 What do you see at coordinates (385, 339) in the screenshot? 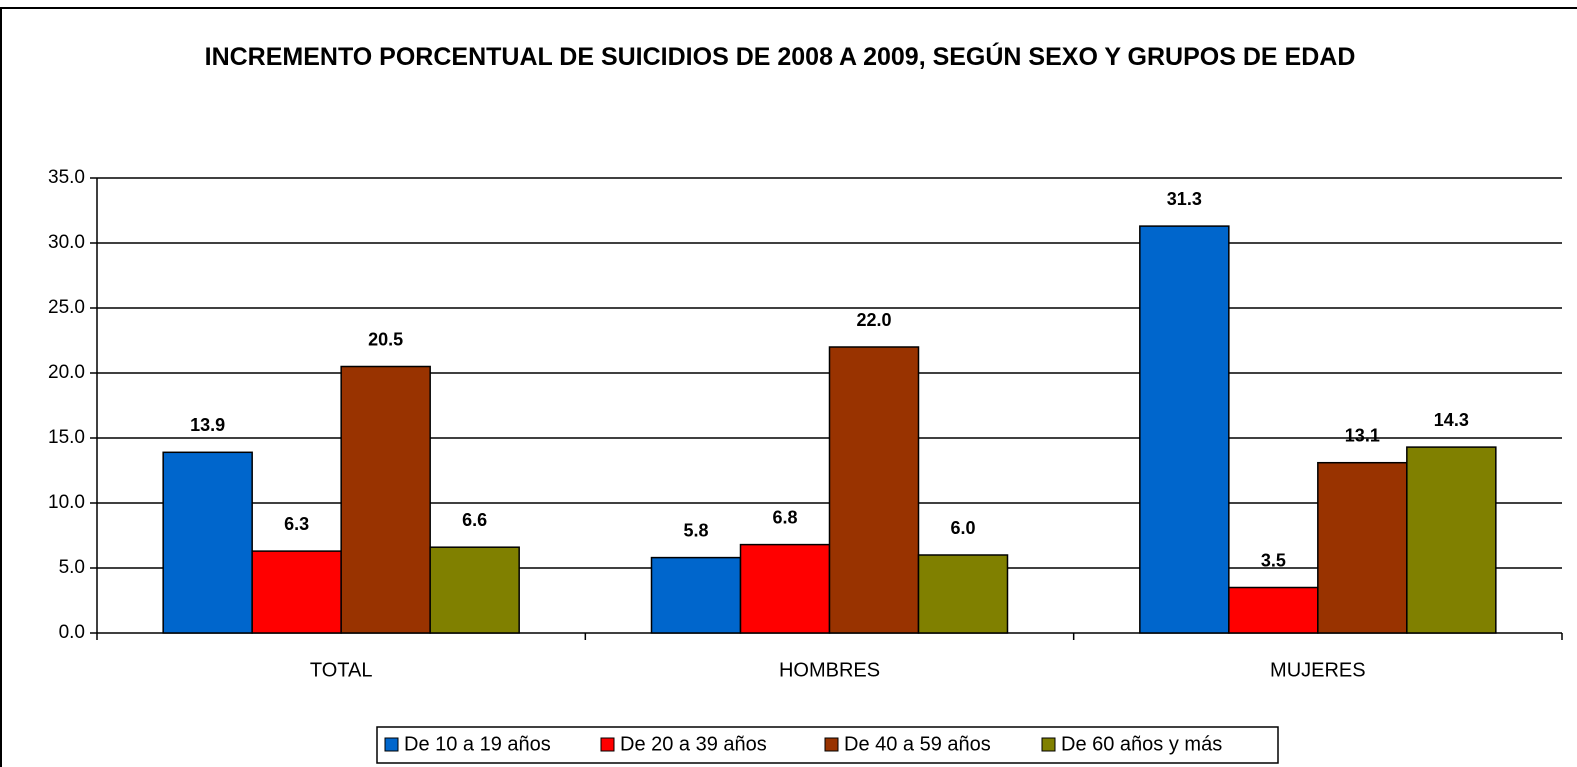
I see `data-label: 20.5` at bounding box center [385, 339].